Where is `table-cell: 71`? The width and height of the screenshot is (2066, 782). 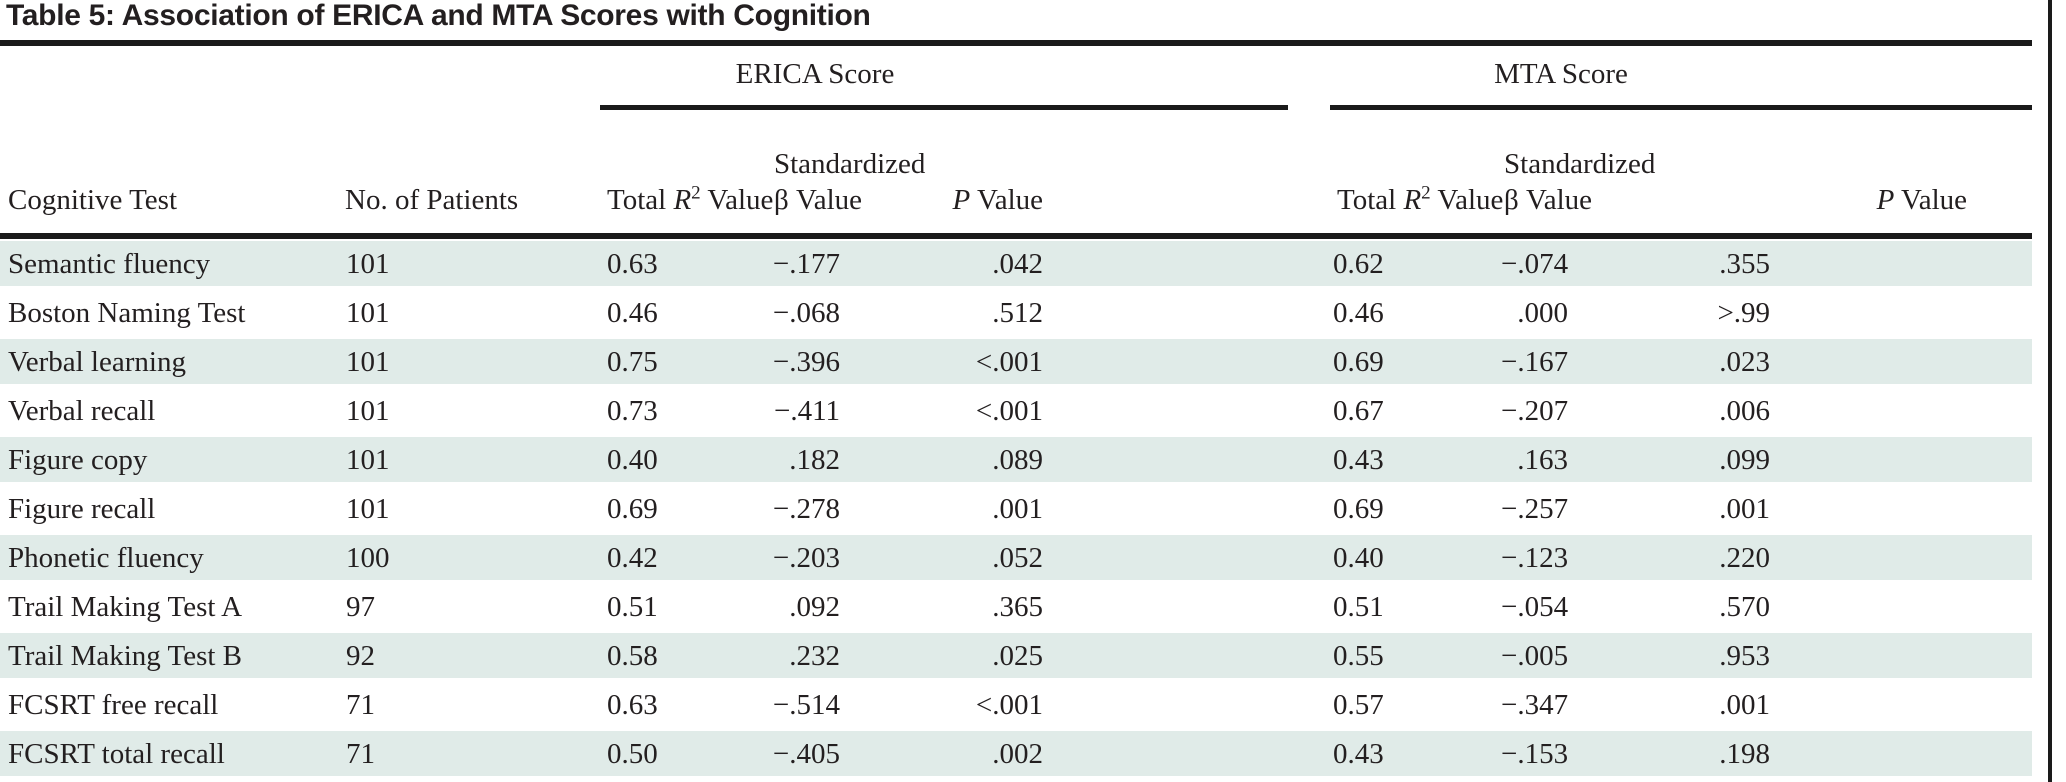 table-cell: 71 is located at coordinates (472, 753).